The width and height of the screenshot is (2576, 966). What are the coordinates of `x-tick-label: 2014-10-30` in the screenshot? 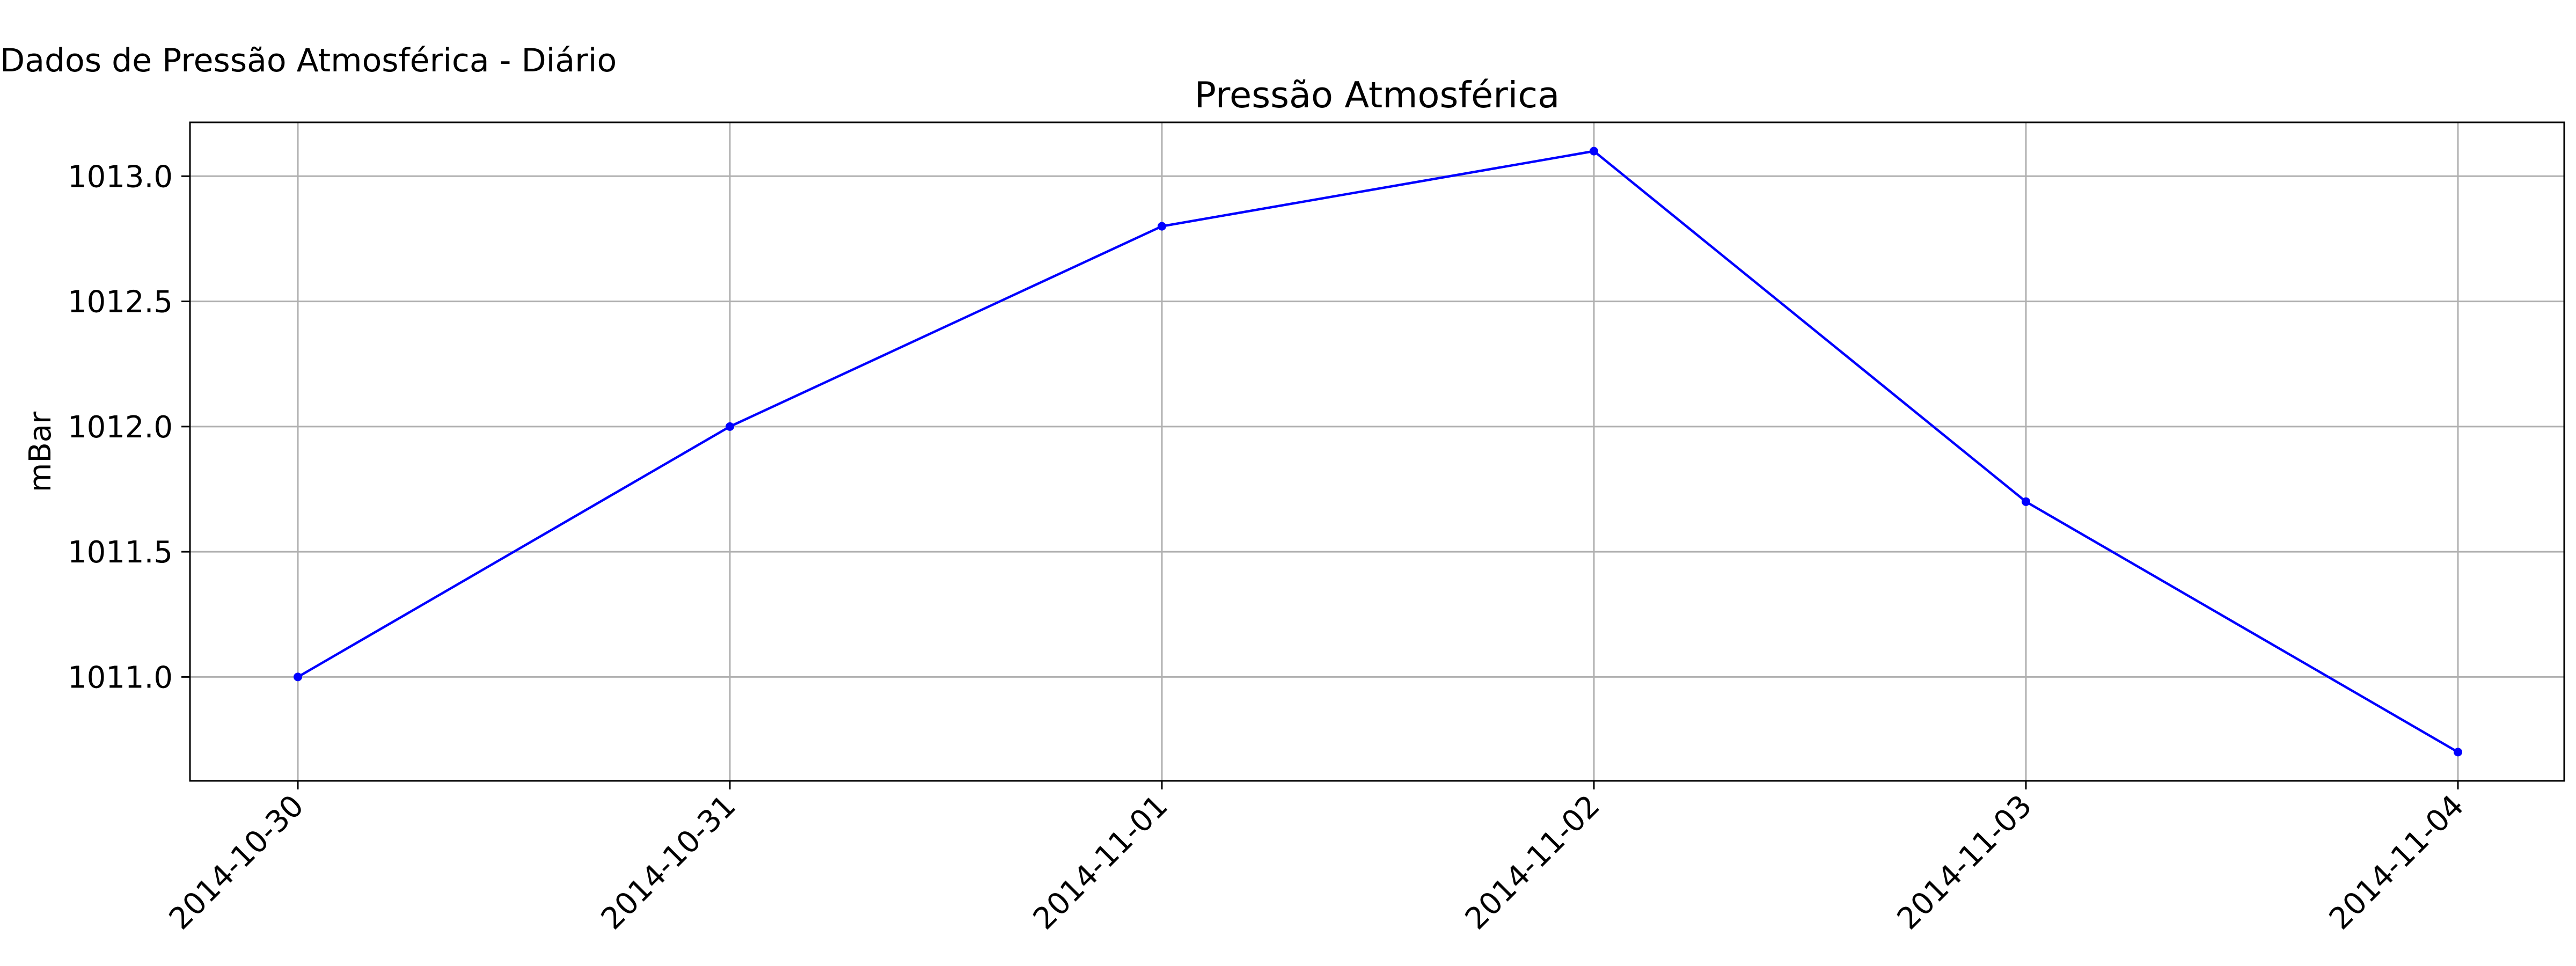 It's located at (237, 862).